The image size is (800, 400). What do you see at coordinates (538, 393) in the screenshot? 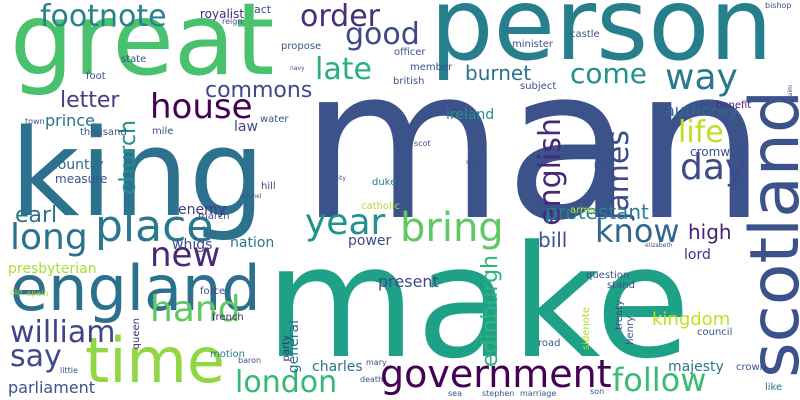
I see `word-marriage: marriage` at bounding box center [538, 393].